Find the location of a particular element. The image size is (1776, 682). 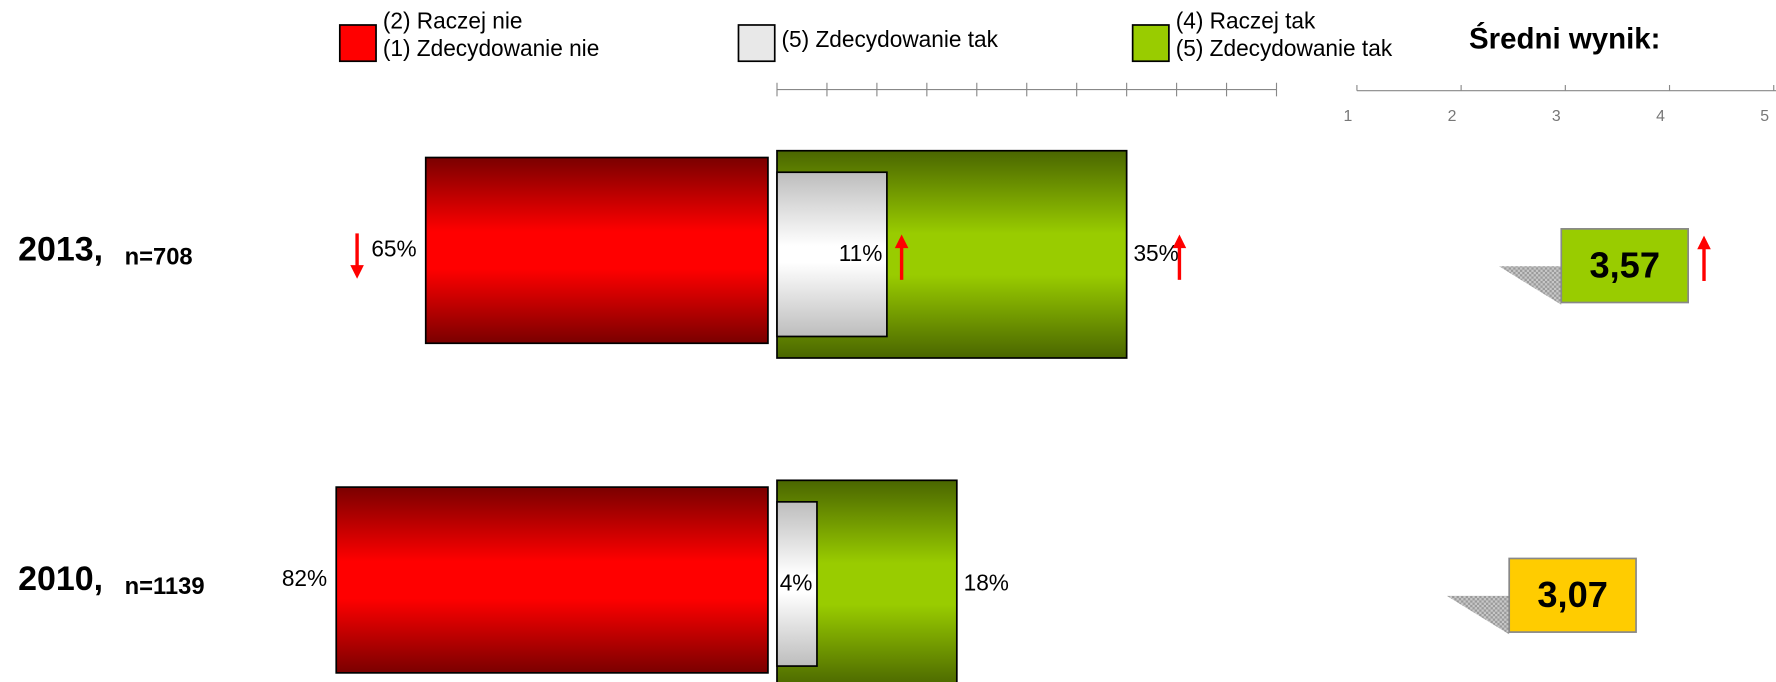

value-label: 35% is located at coordinates (1155, 253).